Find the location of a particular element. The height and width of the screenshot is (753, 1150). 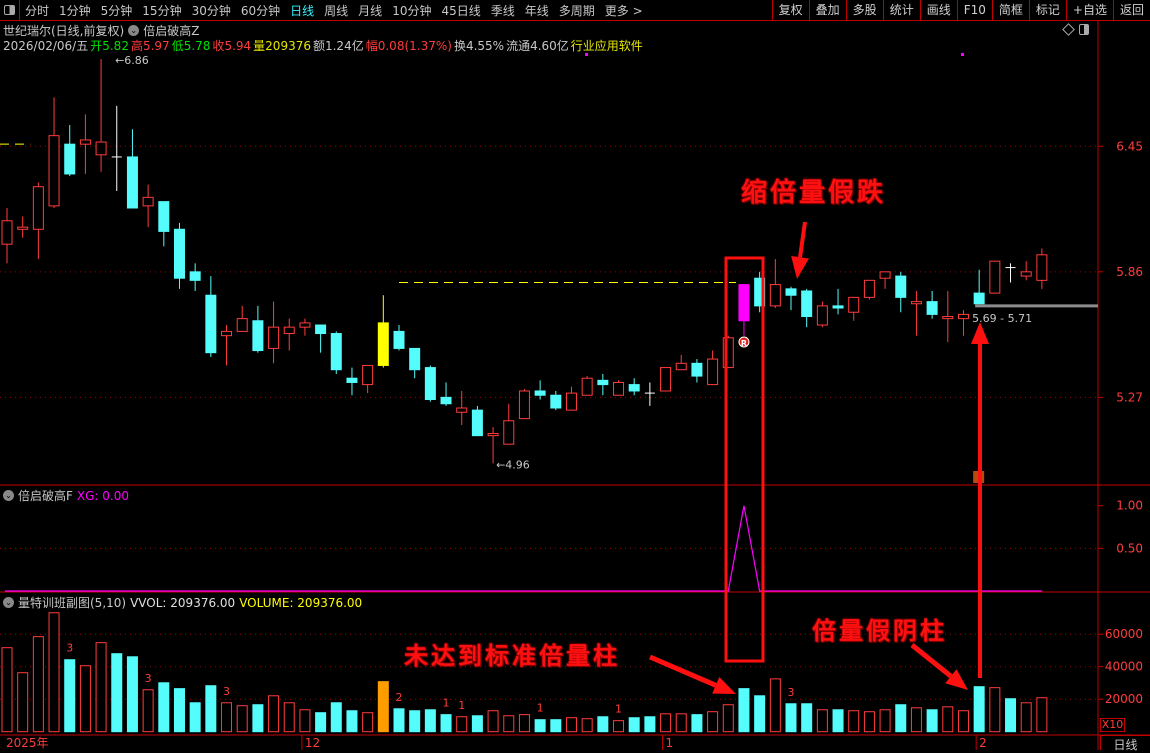

tab-period: 季线 is located at coordinates (502, 10).